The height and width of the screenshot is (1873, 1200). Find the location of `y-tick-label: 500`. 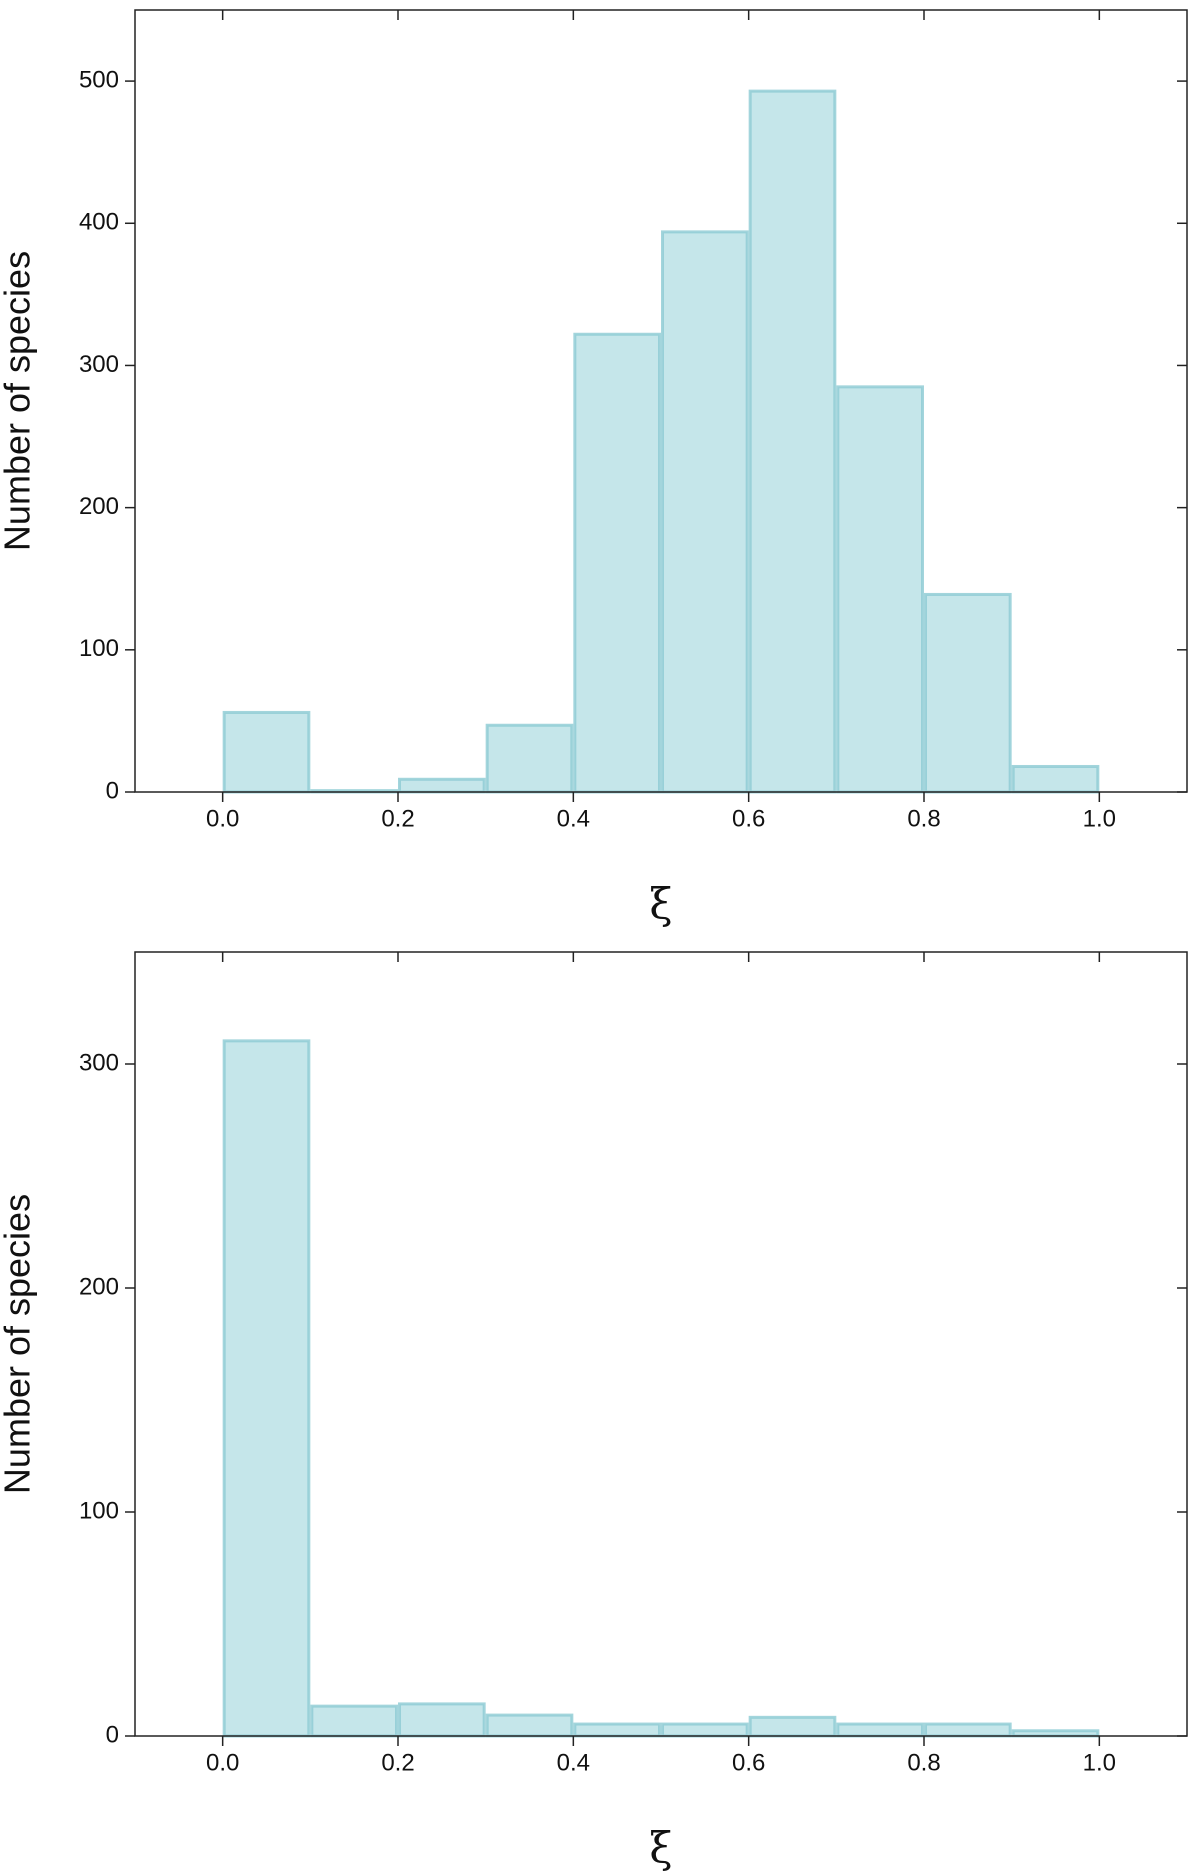

y-tick-label: 500 is located at coordinates (99, 79).